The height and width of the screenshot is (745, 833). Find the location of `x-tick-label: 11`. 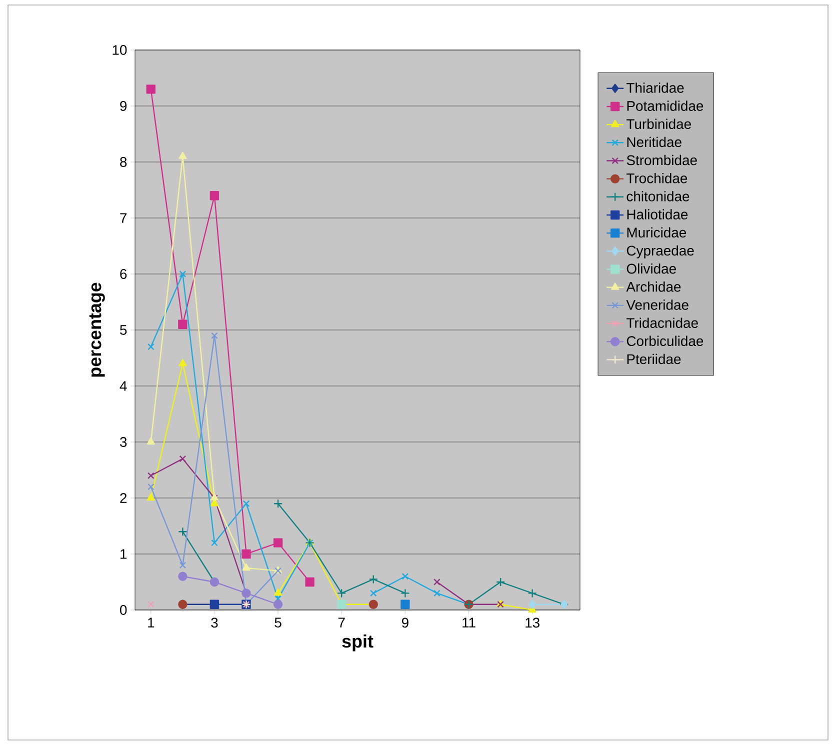

x-tick-label: 11 is located at coordinates (469, 623).